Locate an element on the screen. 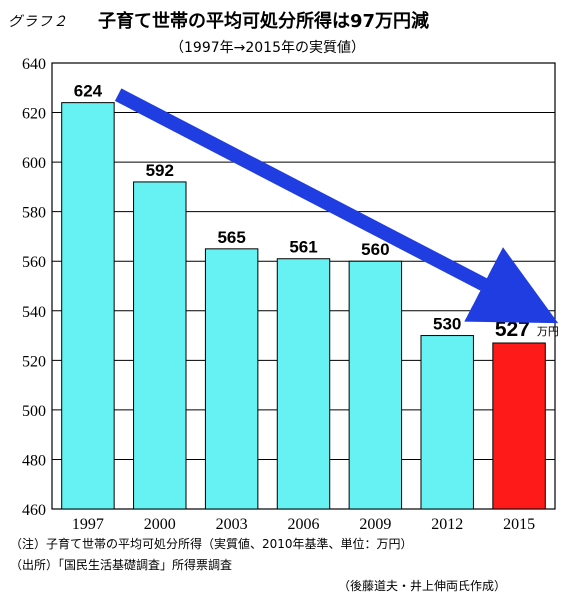  value-label: 592 is located at coordinates (160, 170).